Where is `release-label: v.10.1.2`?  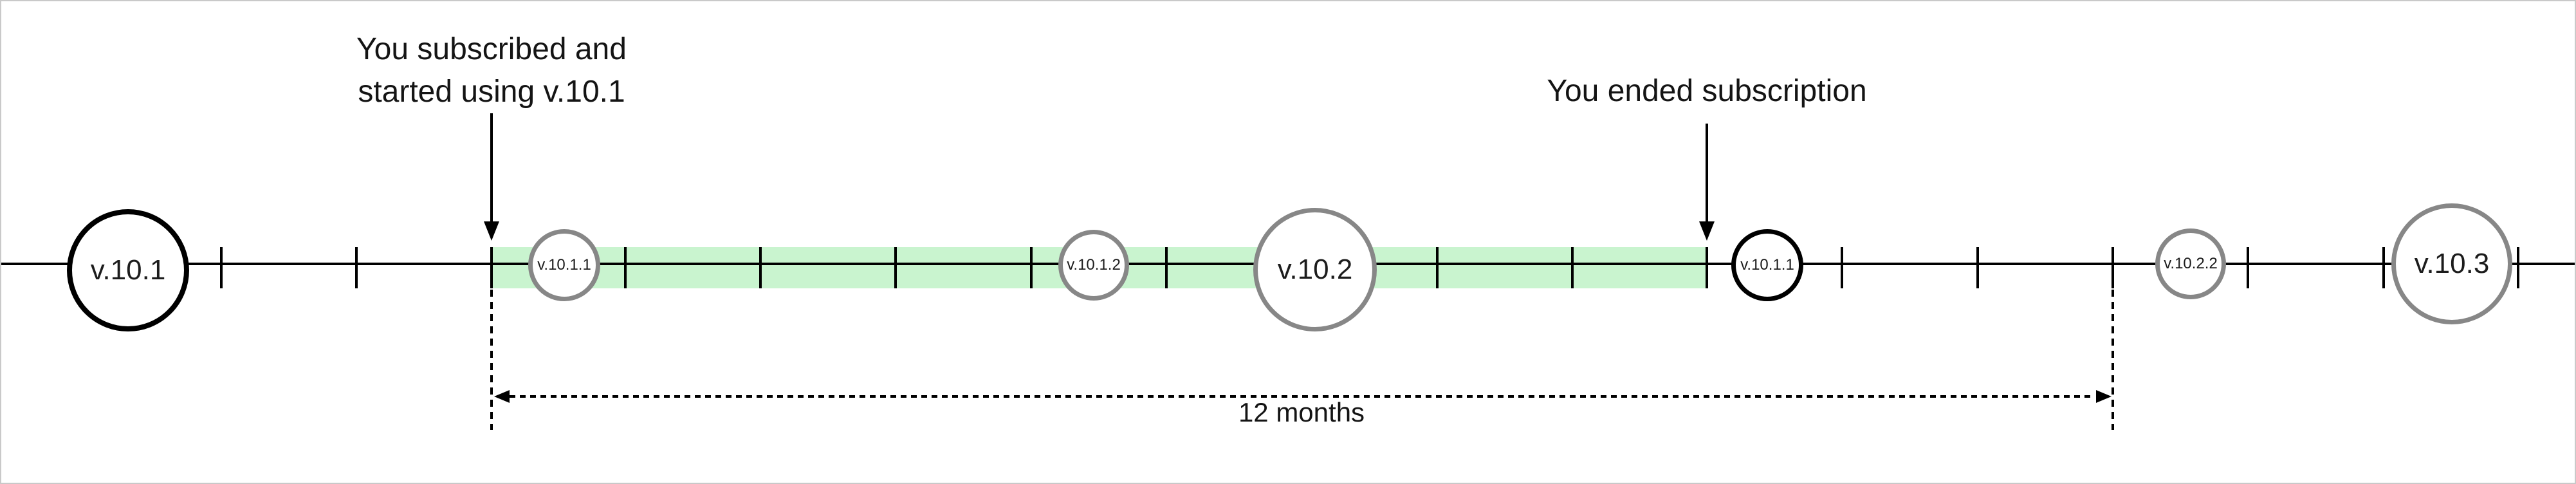
release-label: v.10.1.2 is located at coordinates (1094, 265).